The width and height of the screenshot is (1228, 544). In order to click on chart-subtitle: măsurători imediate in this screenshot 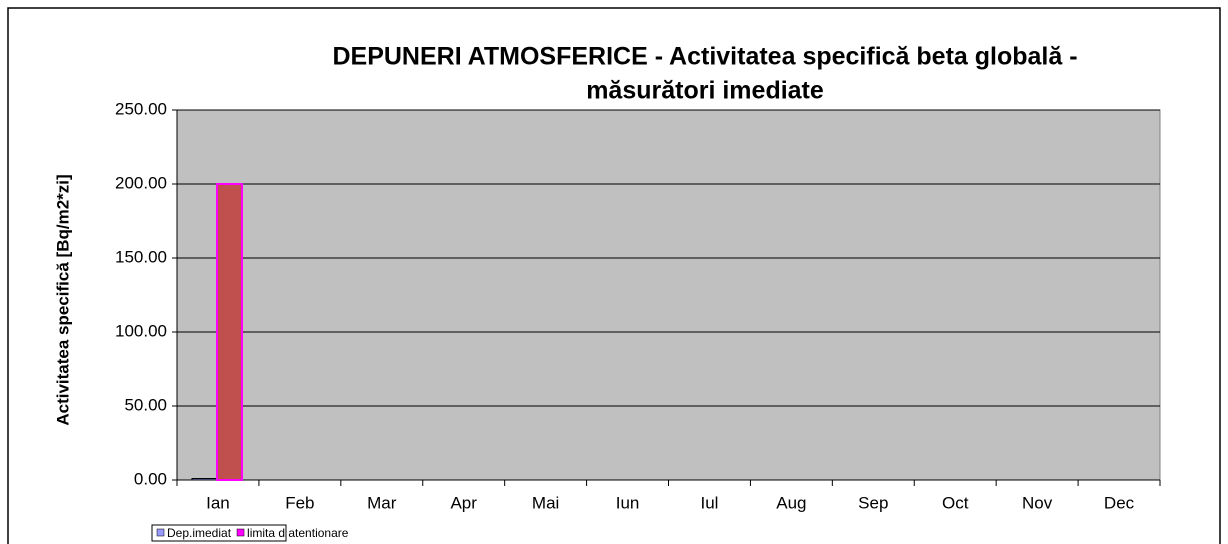, I will do `click(705, 91)`.